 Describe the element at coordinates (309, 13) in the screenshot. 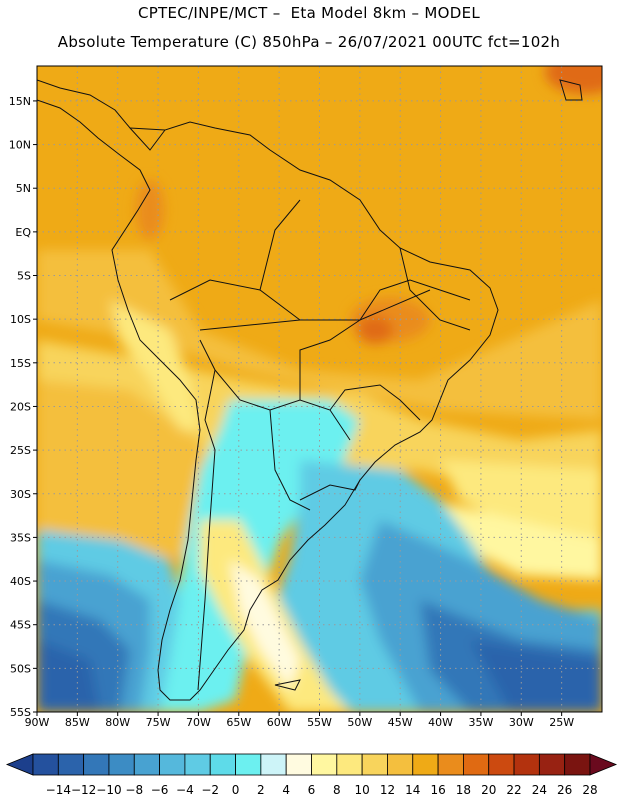

I see `map-title-line-1: CPTEC/INPE/MCT – Eta Model 8km – MODEL` at that location.